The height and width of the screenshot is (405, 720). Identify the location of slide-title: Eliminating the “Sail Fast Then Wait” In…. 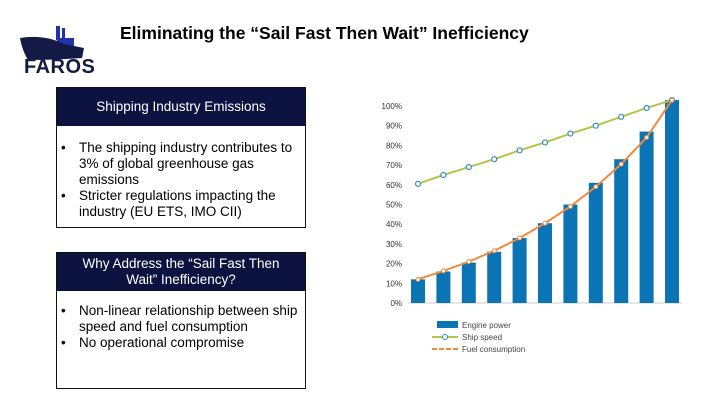
(324, 33).